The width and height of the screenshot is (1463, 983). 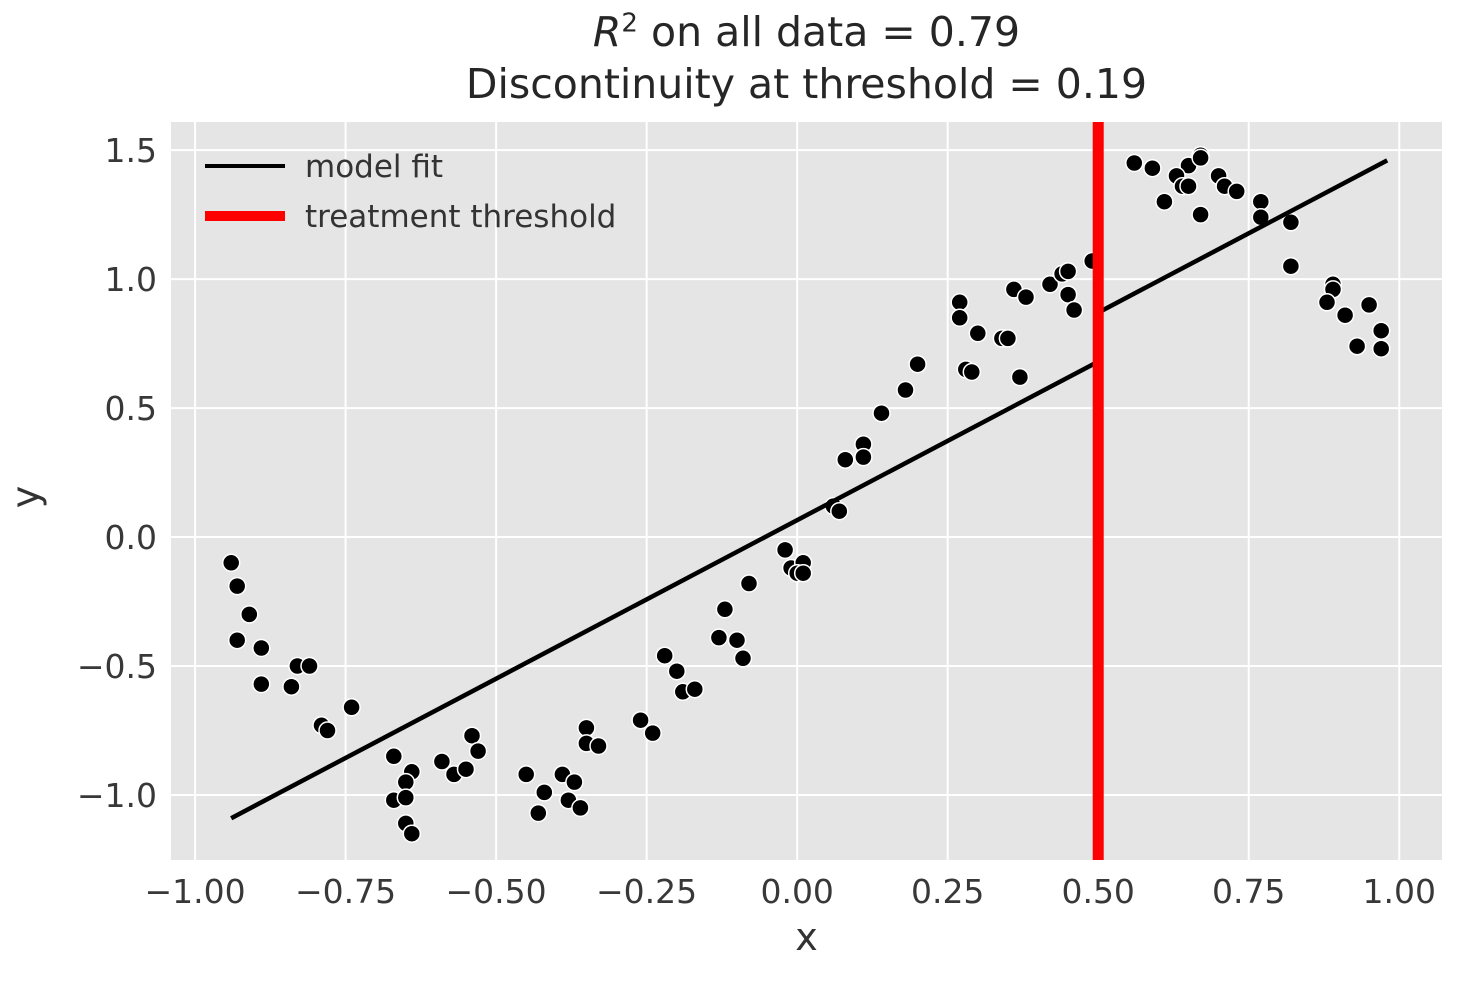 What do you see at coordinates (25, 497) in the screenshot?
I see `y-axis-label: y` at bounding box center [25, 497].